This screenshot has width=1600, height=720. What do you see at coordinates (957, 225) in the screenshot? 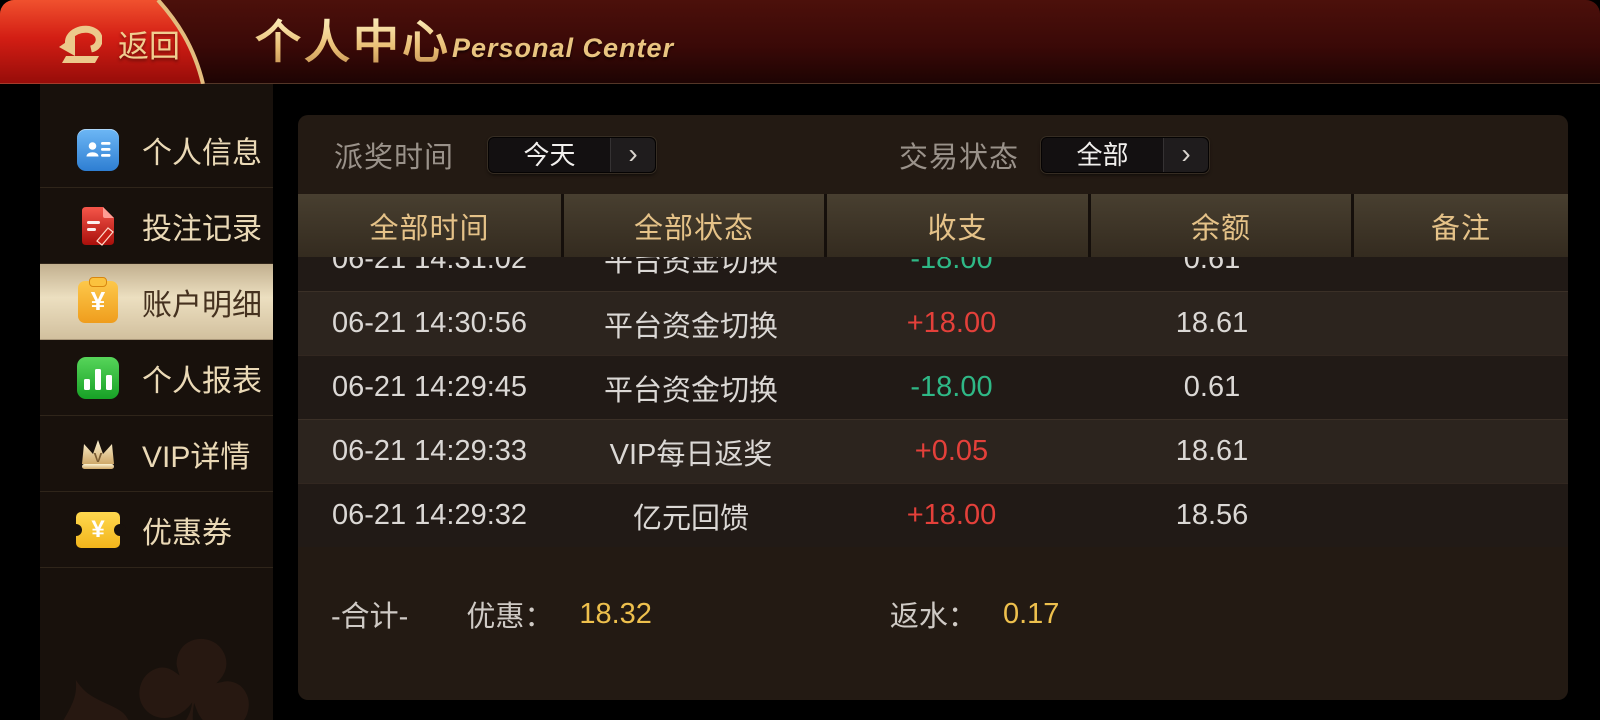
I see `column-header-amount: 收支` at bounding box center [957, 225].